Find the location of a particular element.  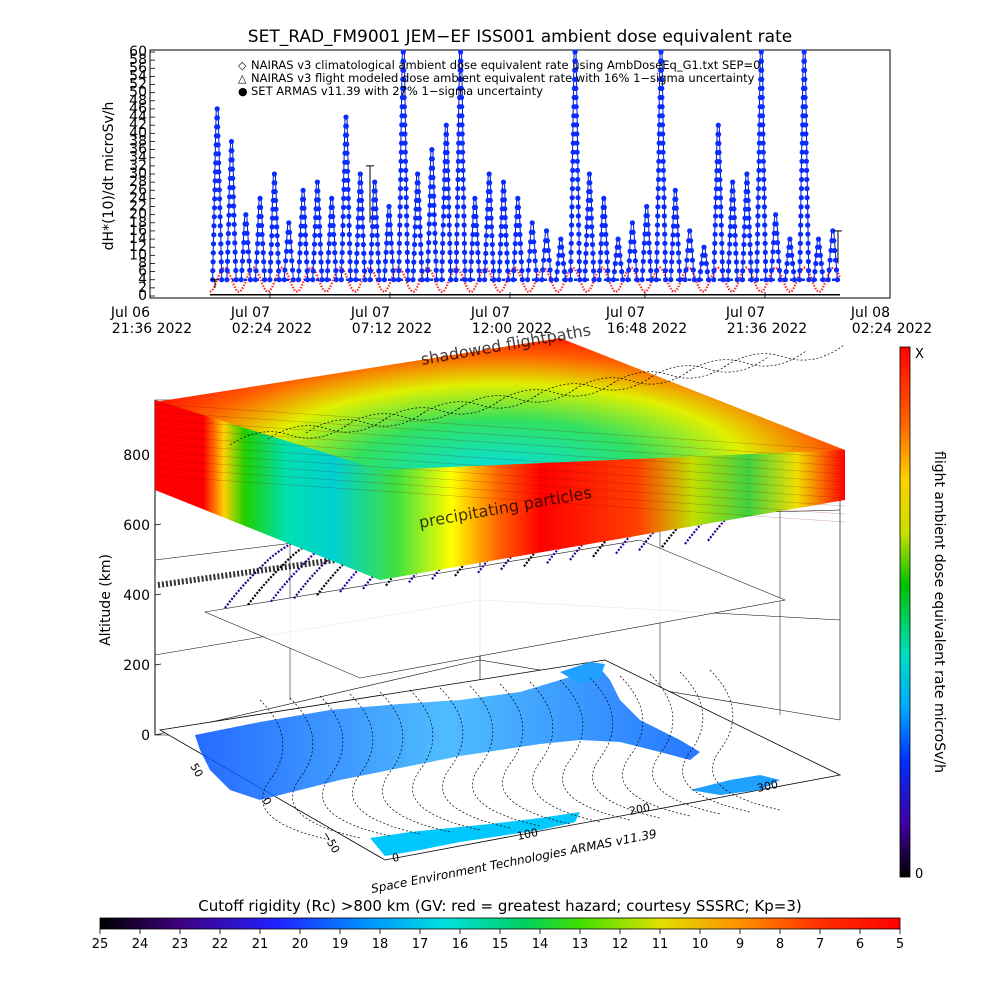

rigidity-tick-label: 17 is located at coordinates (420, 944).